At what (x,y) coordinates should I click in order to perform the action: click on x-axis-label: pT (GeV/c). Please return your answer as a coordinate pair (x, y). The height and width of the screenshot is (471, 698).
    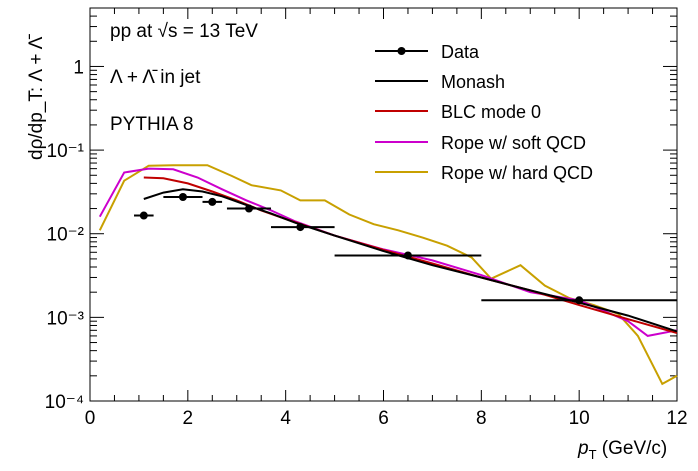
    Looking at the image, I should click on (622, 450).